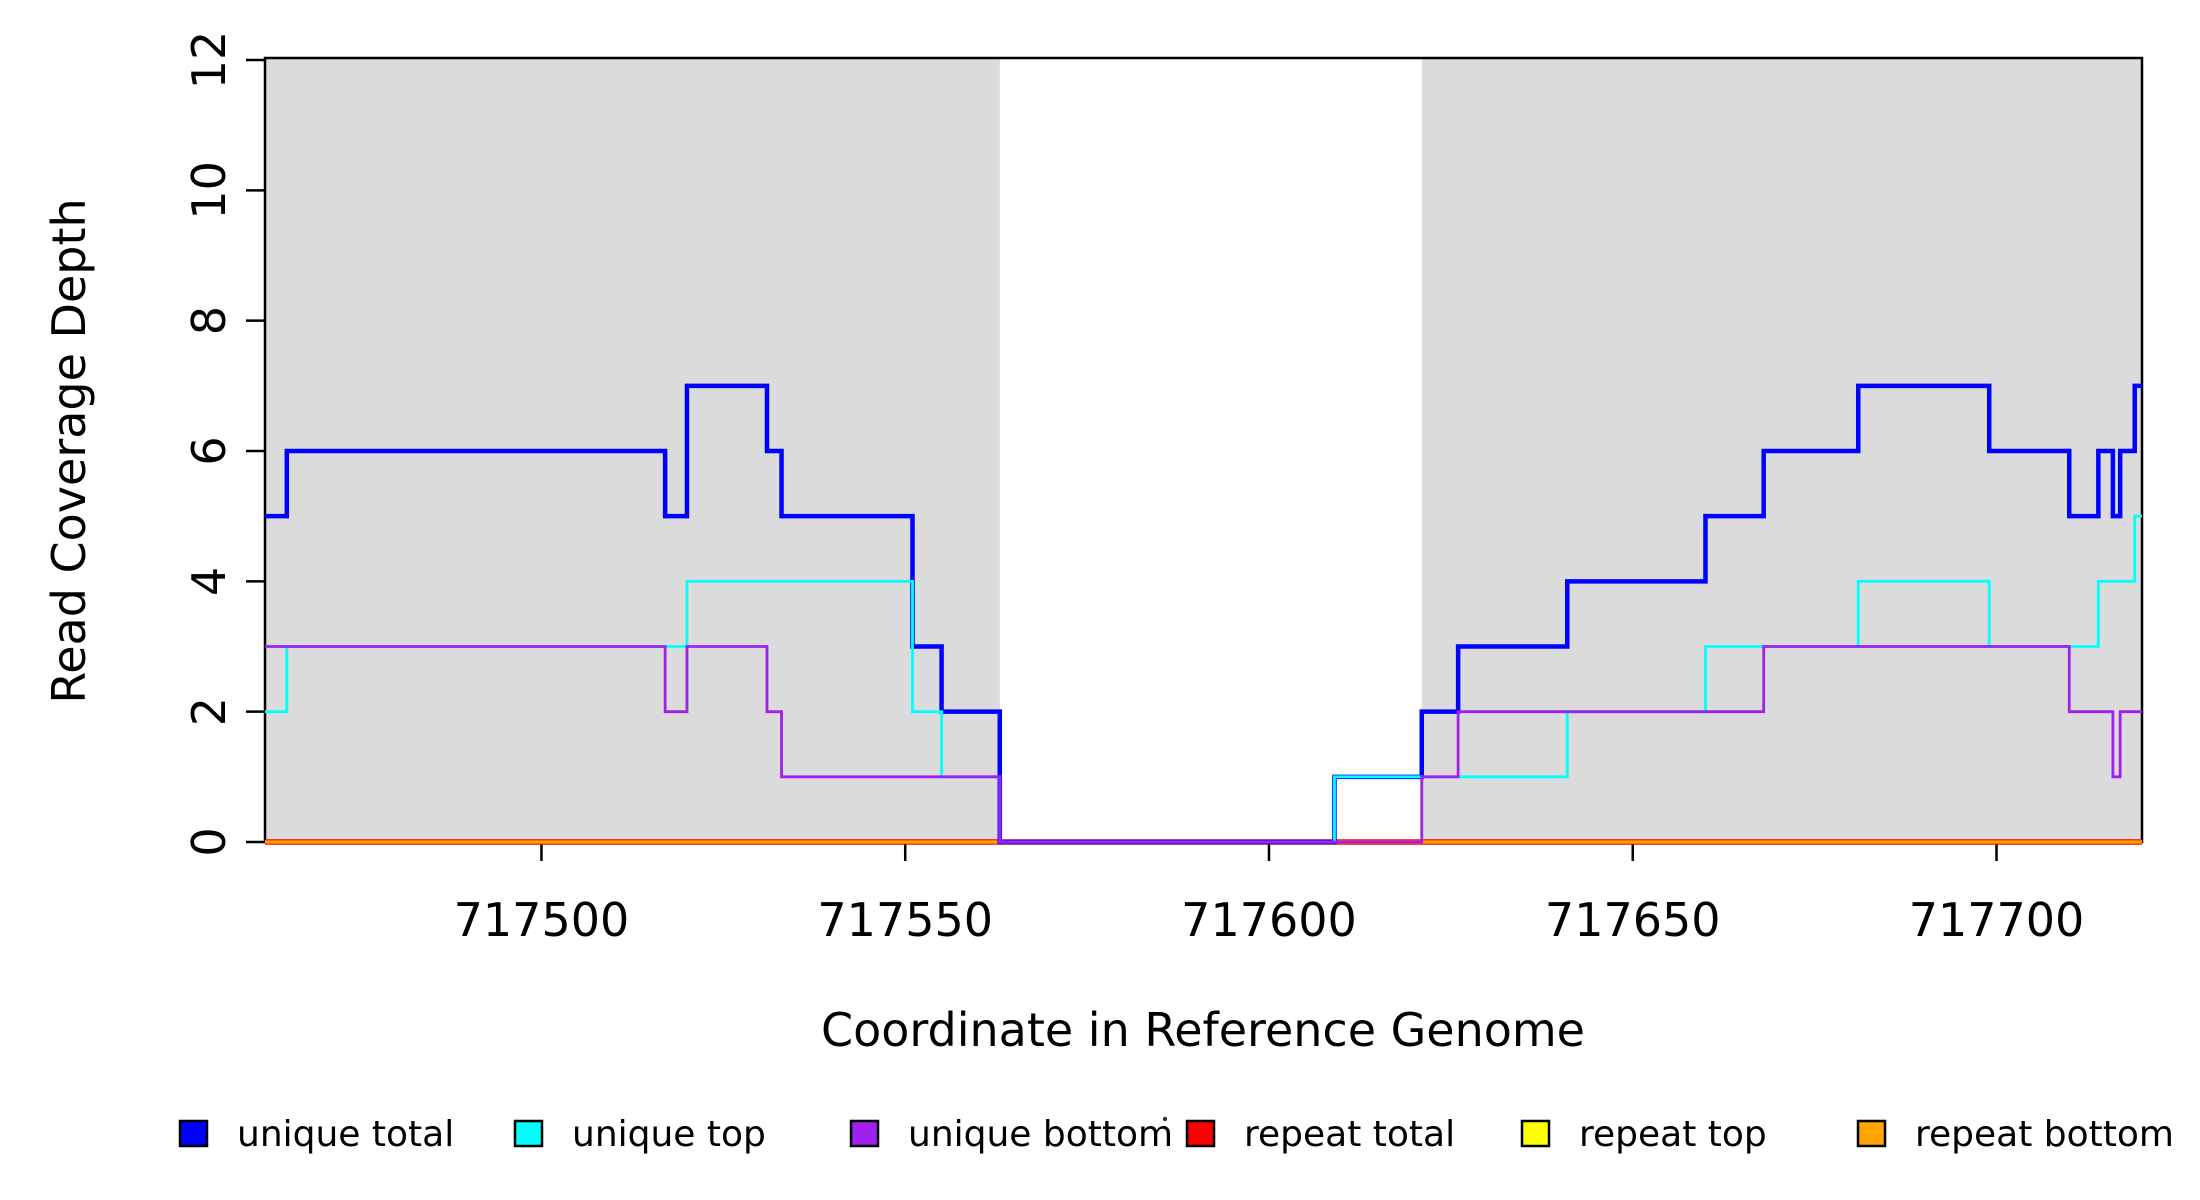  Describe the element at coordinates (1203, 744) in the screenshot. I see `series-unique-bottom` at that location.